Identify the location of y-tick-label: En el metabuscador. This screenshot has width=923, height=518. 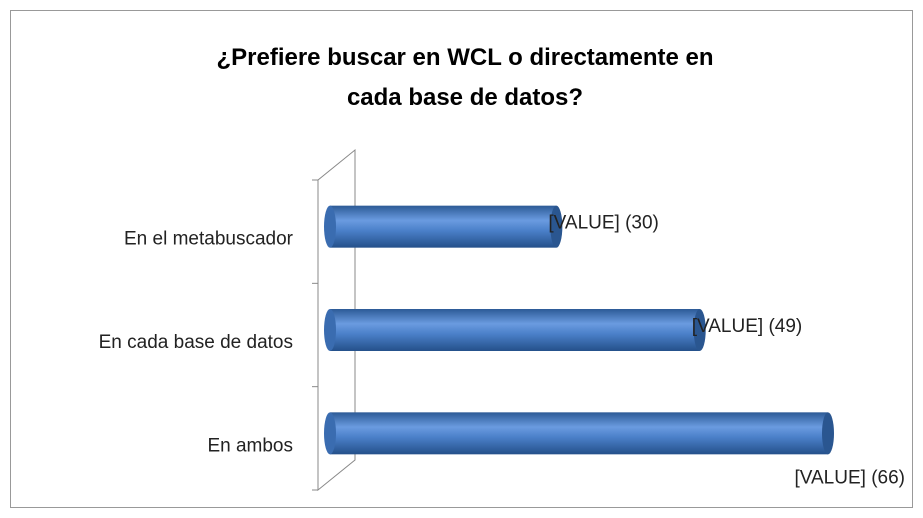
(209, 239).